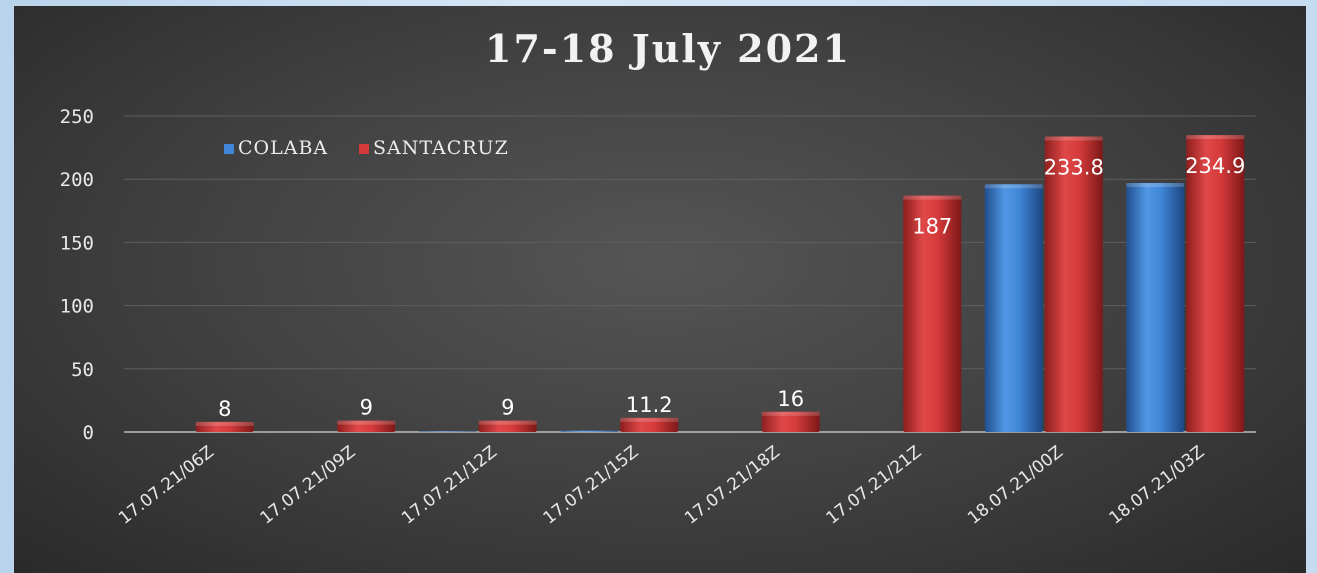 This screenshot has height=573, width=1317. I want to click on y-tick-label: 0, so click(88, 433).